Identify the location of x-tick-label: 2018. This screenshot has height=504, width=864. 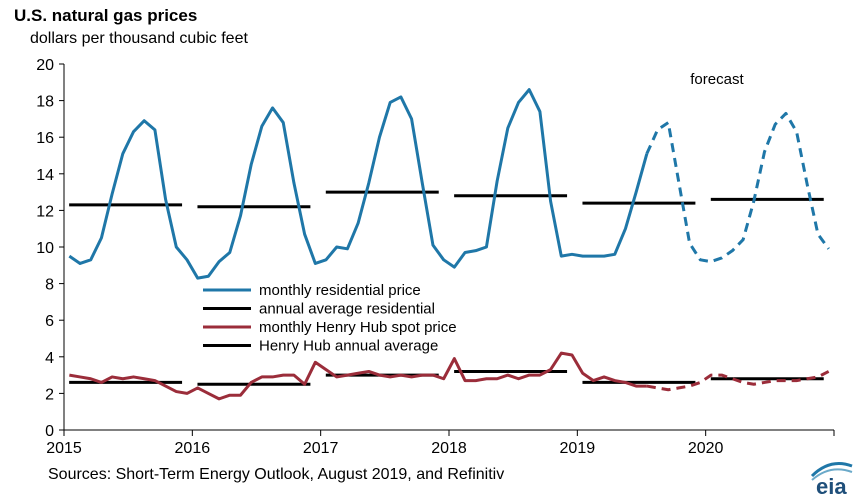
(449, 448).